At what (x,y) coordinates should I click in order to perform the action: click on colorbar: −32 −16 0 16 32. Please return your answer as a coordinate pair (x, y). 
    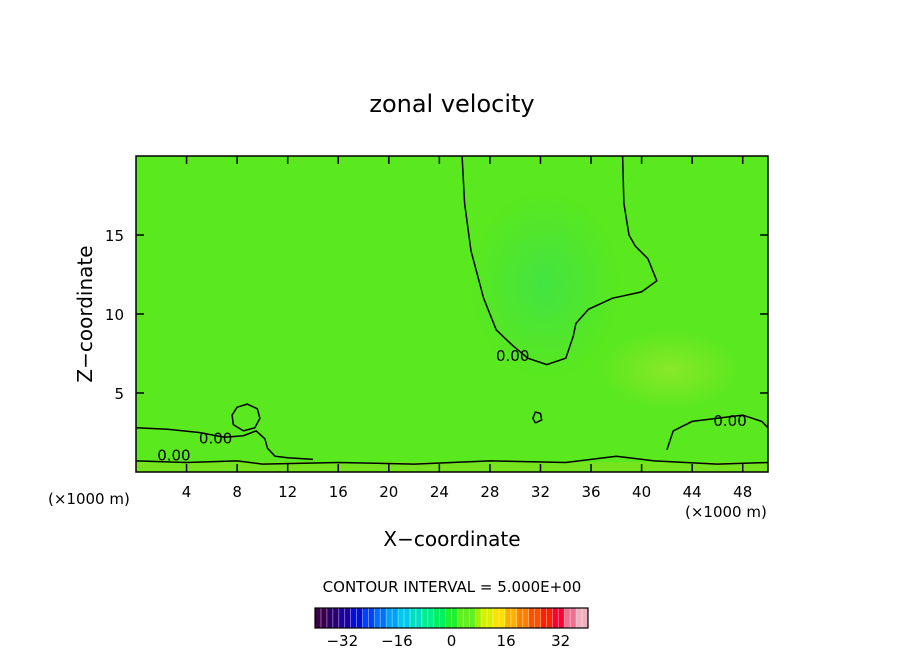
    Looking at the image, I should click on (451, 628).